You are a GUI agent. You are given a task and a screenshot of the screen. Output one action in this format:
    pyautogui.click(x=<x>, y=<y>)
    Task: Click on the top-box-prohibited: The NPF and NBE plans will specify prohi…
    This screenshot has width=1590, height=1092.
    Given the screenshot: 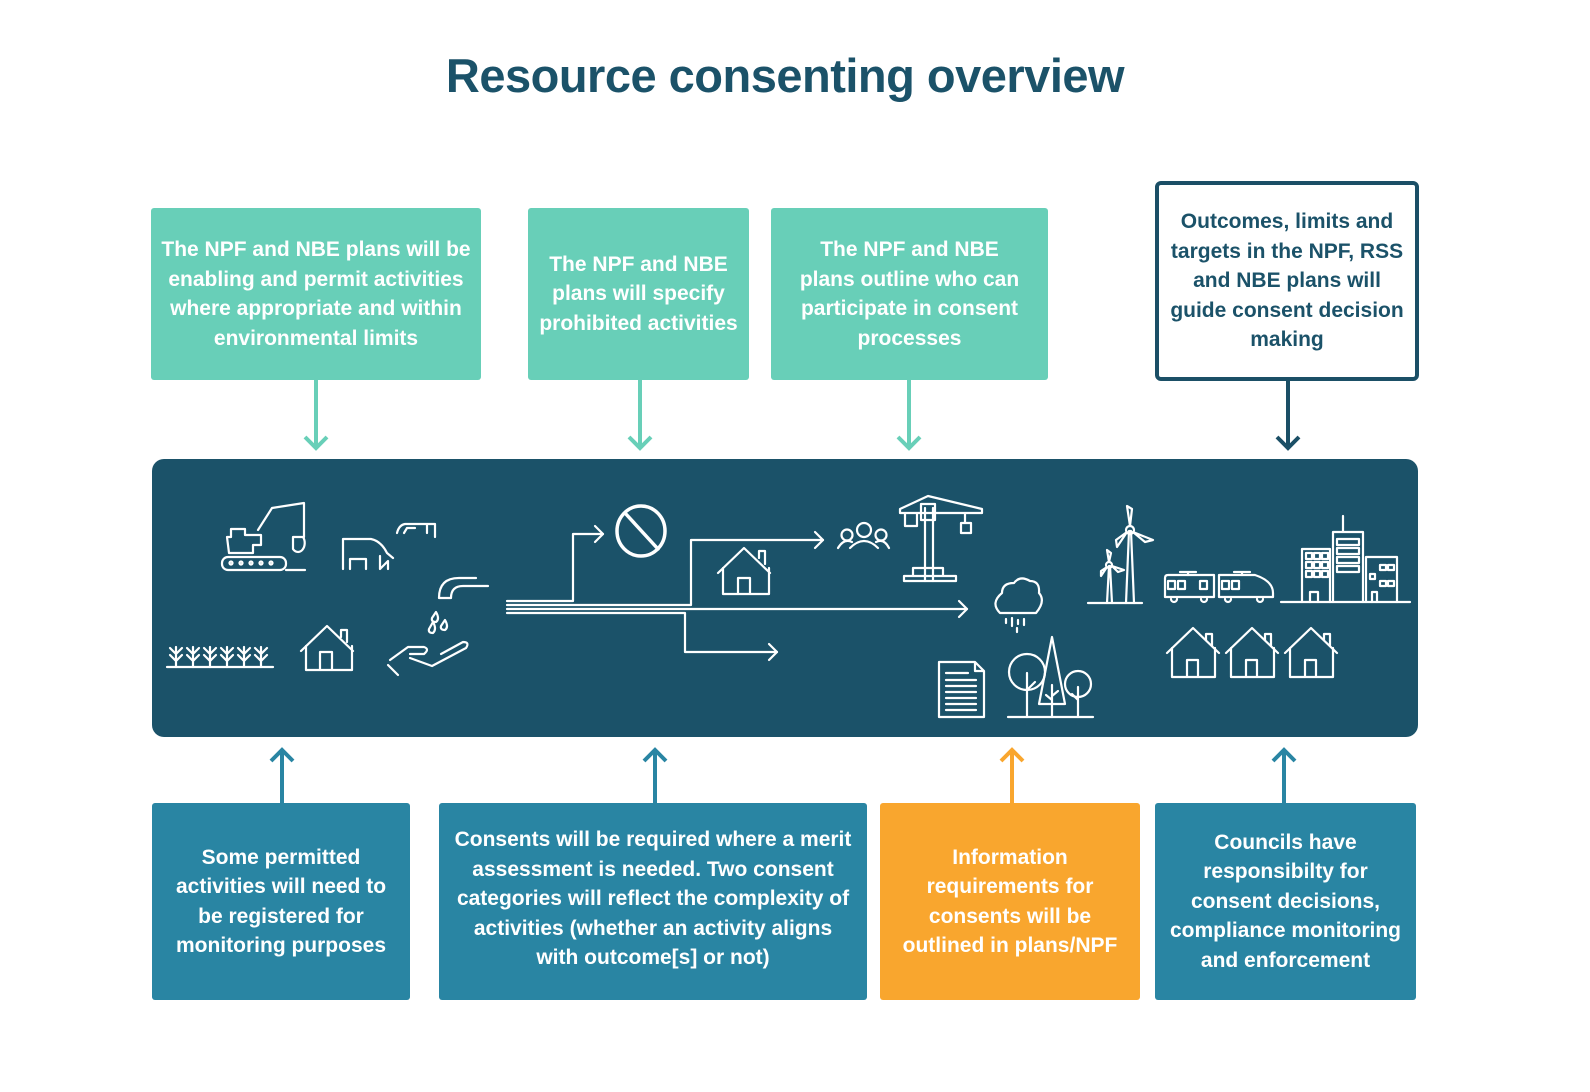 What is the action you would take?
    pyautogui.click(x=638, y=294)
    